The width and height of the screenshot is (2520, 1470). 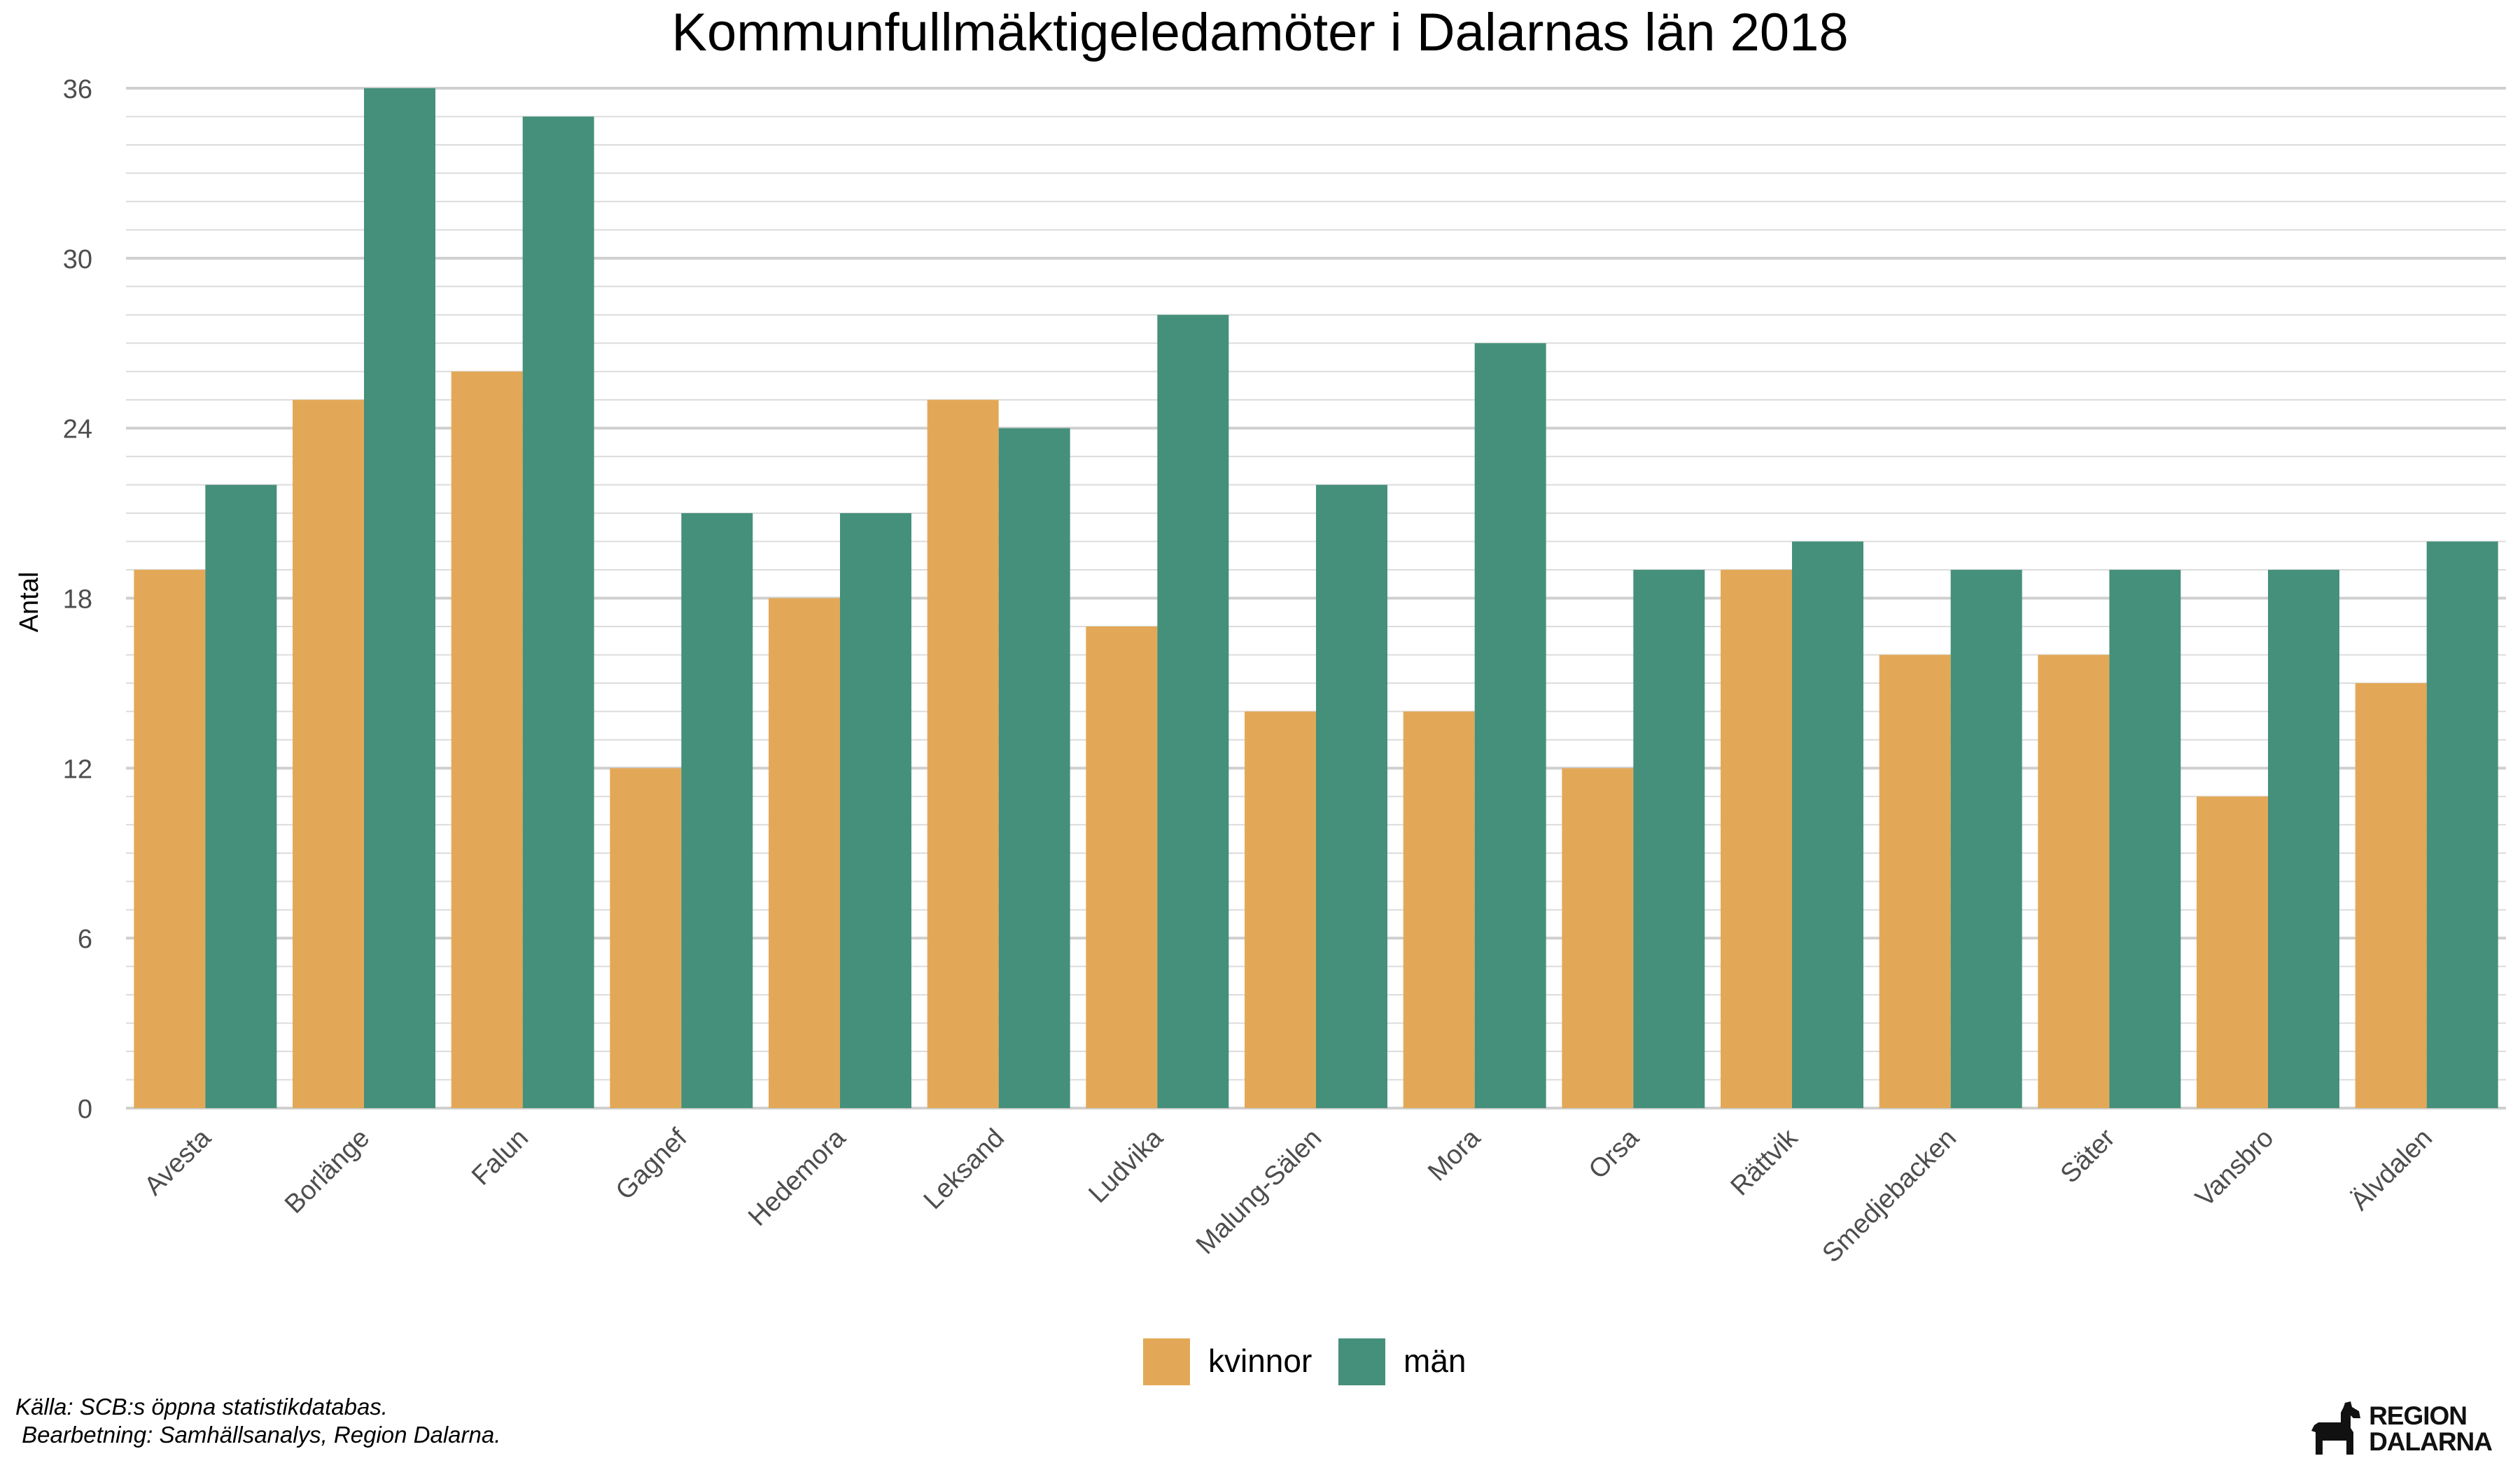 I want to click on bar-män-Gagnef, so click(x=717, y=810).